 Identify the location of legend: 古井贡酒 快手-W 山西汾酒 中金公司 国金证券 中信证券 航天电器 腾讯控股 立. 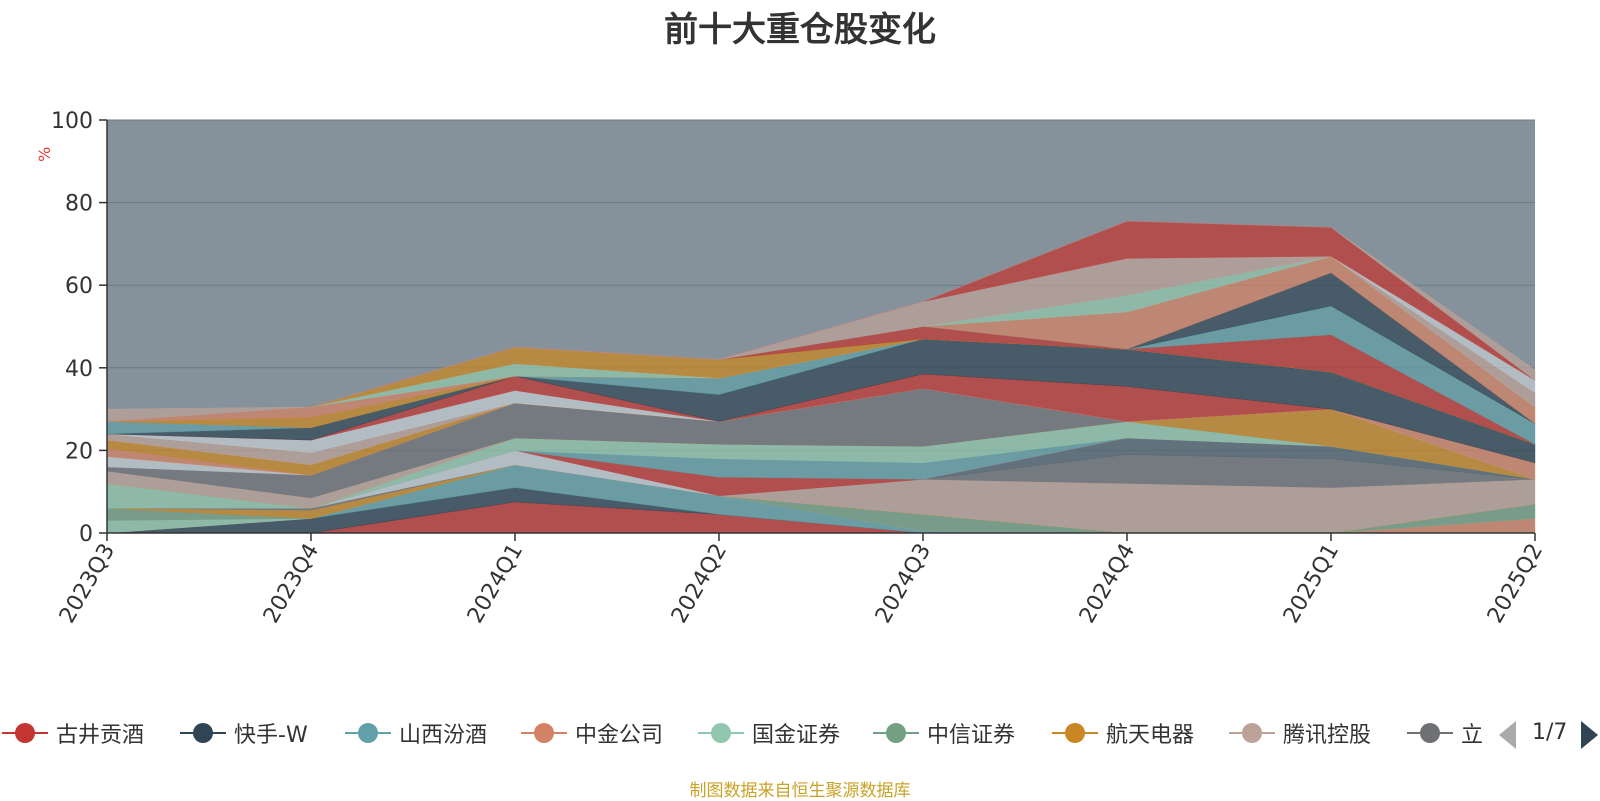
(800, 735).